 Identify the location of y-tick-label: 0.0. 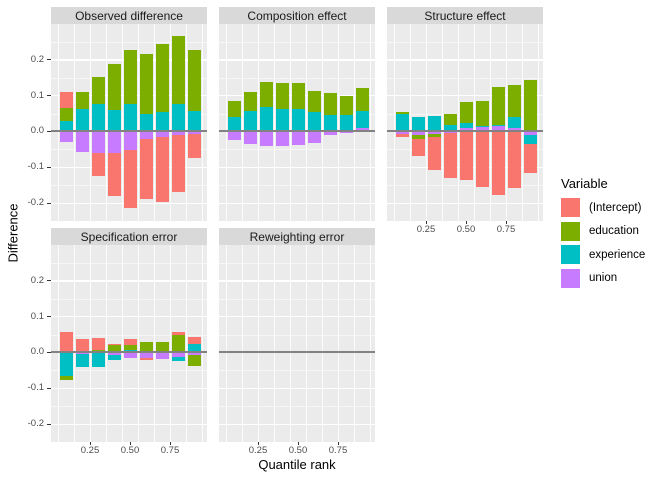
(37, 352).